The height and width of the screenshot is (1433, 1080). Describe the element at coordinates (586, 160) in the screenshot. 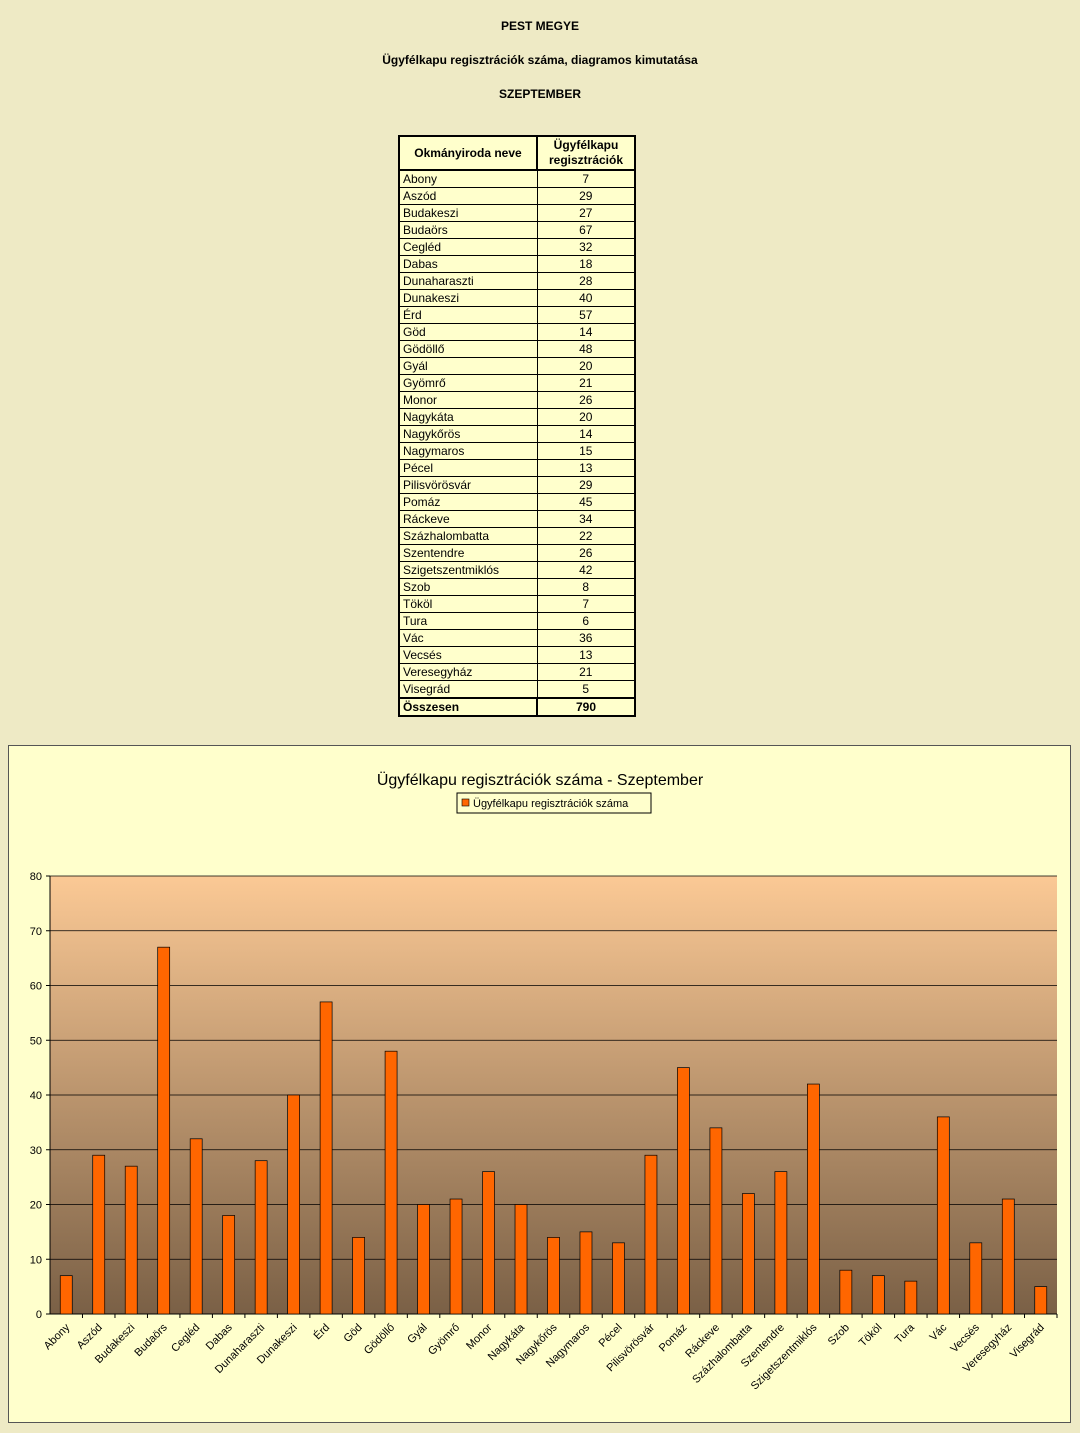

I see `column-header-registrations-line2: regisztrációk` at that location.